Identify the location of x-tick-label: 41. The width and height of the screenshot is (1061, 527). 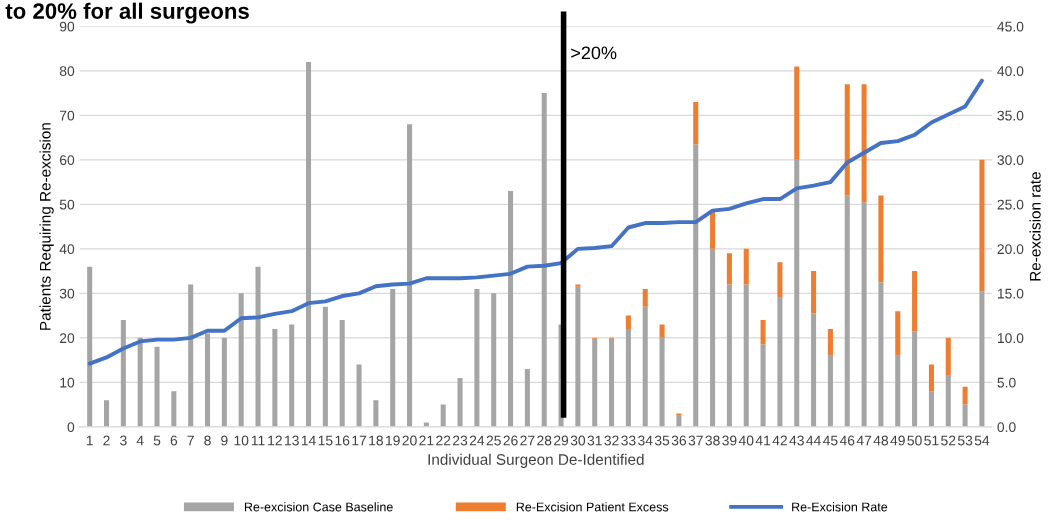
(763, 440).